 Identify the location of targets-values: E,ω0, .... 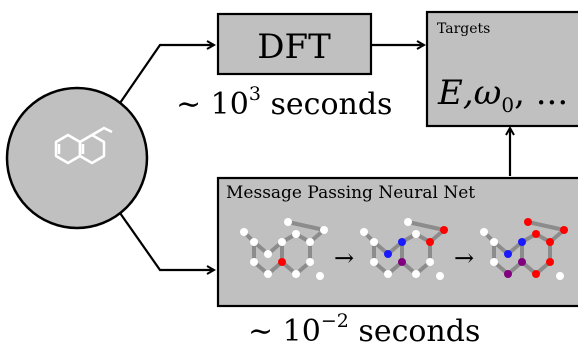
(502, 95).